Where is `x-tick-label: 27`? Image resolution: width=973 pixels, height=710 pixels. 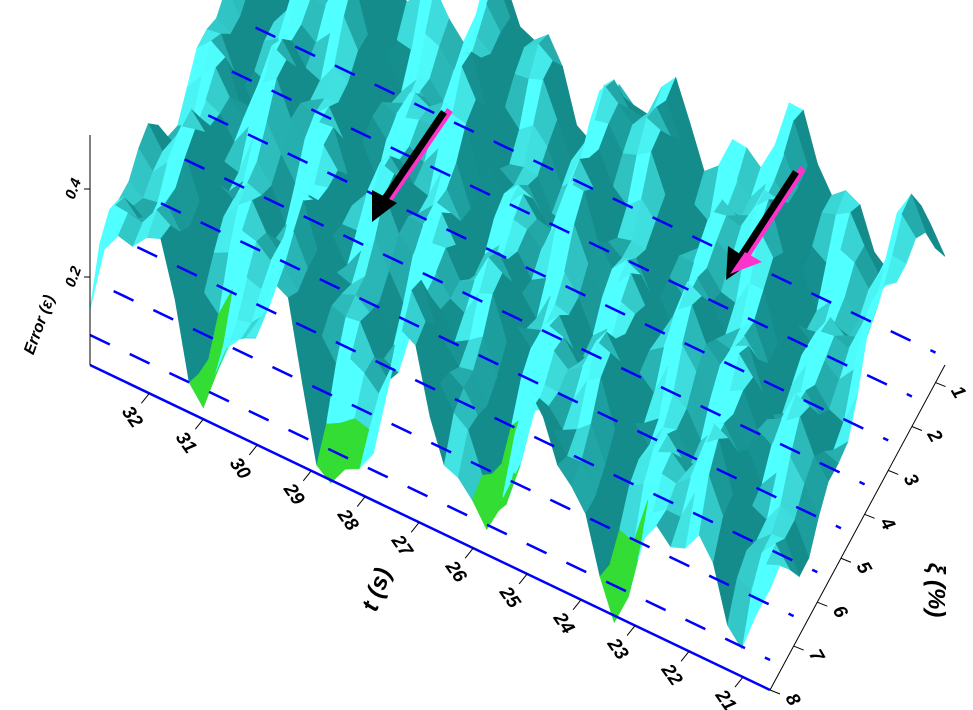 x-tick-label: 27 is located at coordinates (401, 546).